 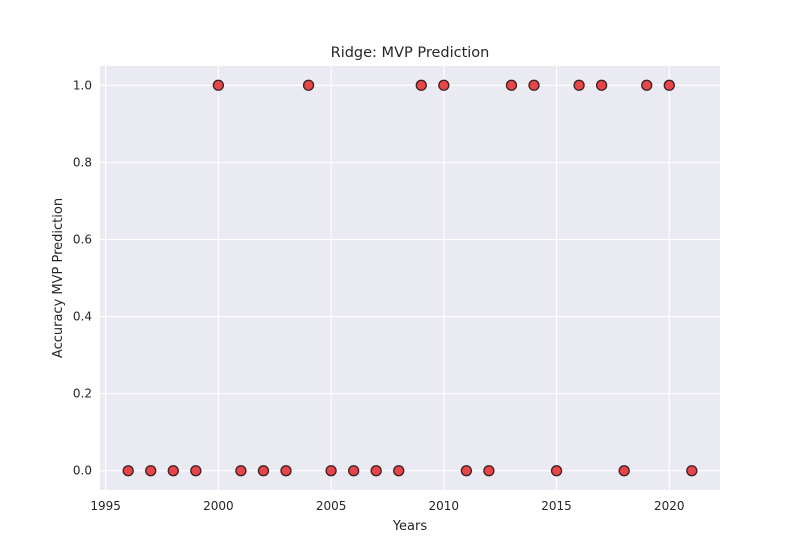 I want to click on y-tick-label: 0.6, so click(x=82, y=239).